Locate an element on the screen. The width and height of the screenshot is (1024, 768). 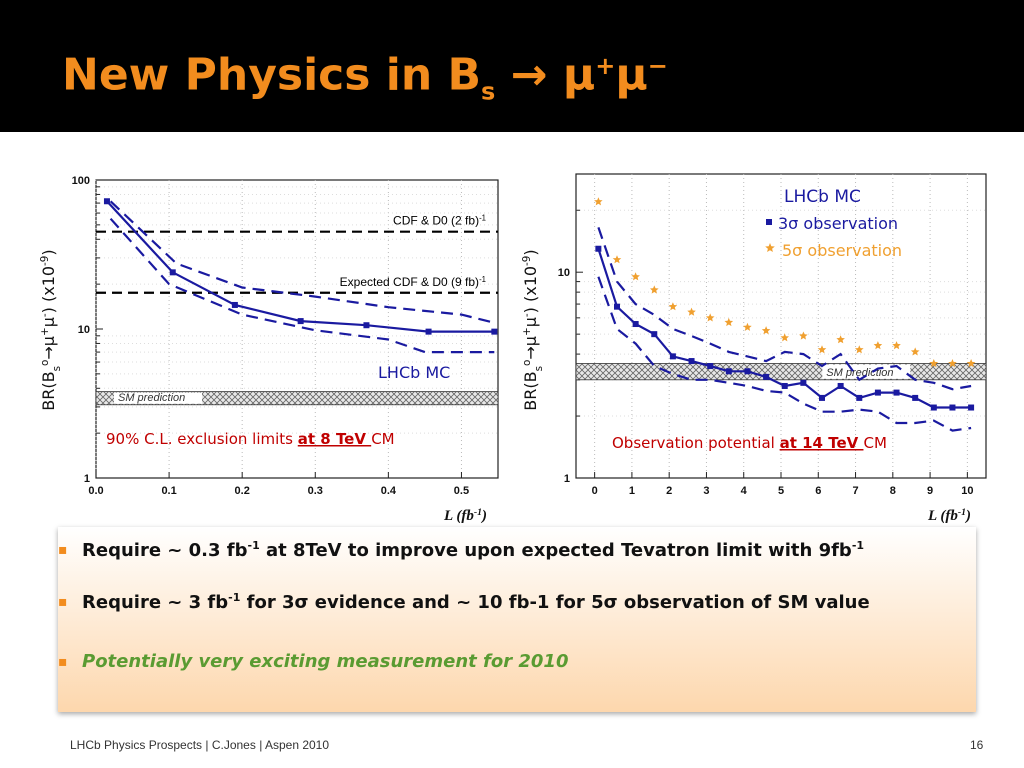
chart-caption: Observation potential at 14 TeV CM is located at coordinates (749, 443).